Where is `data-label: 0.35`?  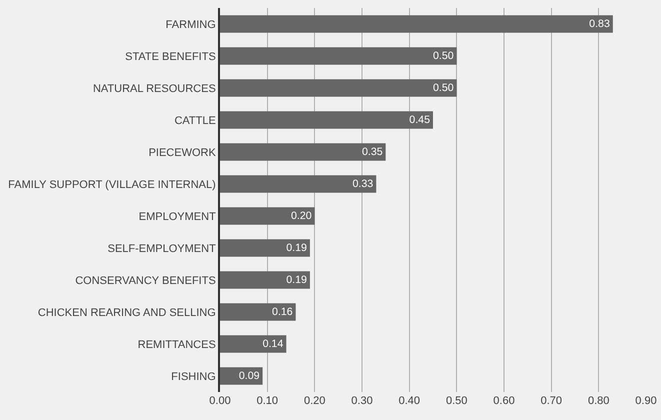 data-label: 0.35 is located at coordinates (372, 152).